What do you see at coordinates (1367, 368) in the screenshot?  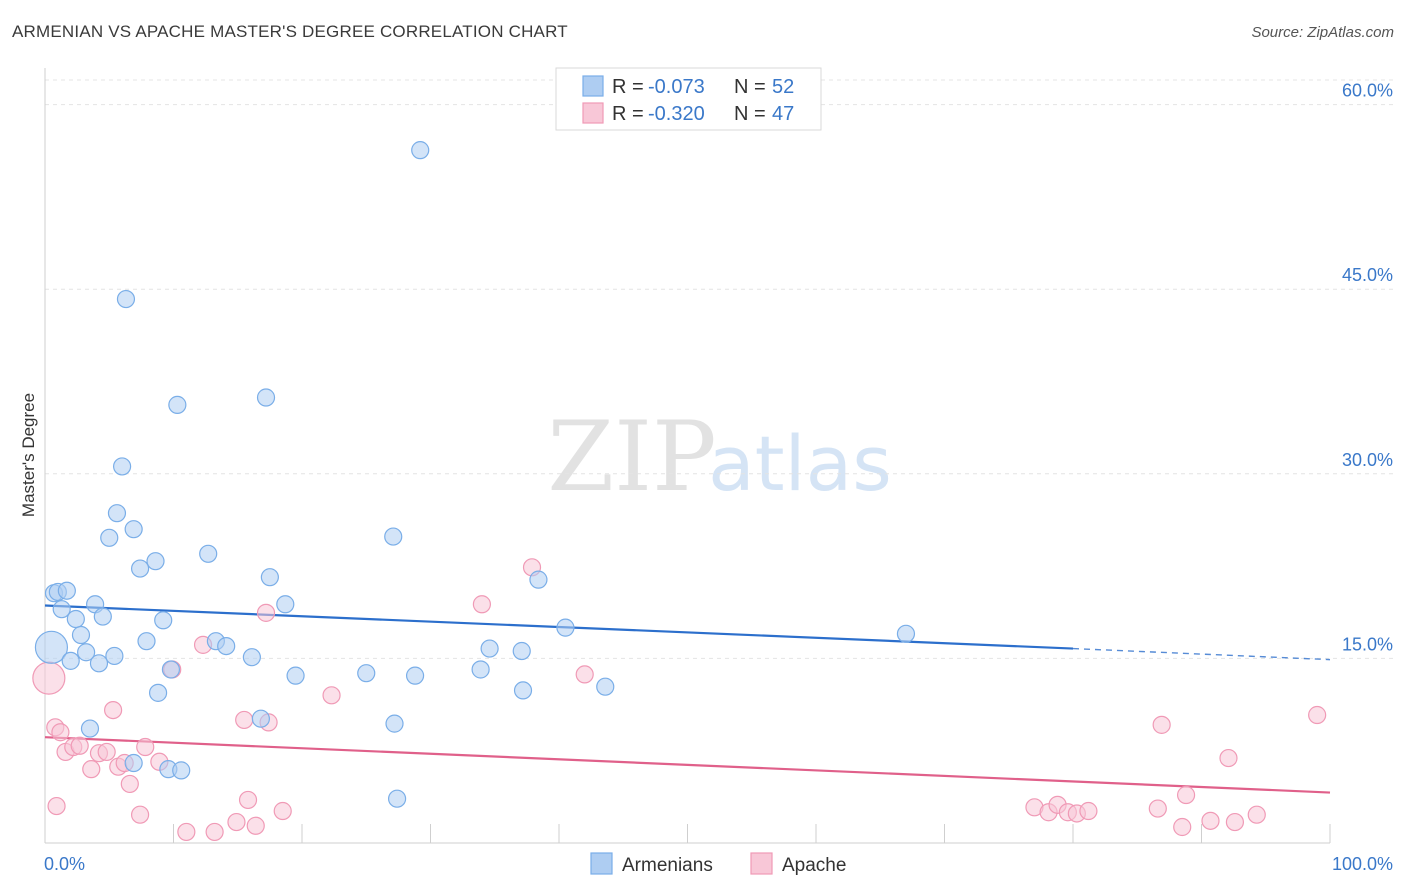 I see `y-tick-labels: 15.0% 30.0% 45.0% 60.0%` at bounding box center [1367, 368].